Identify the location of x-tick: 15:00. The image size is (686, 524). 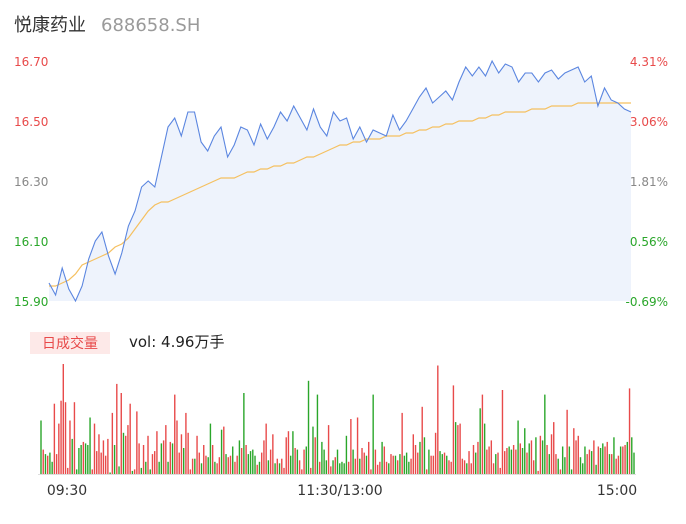
(617, 491).